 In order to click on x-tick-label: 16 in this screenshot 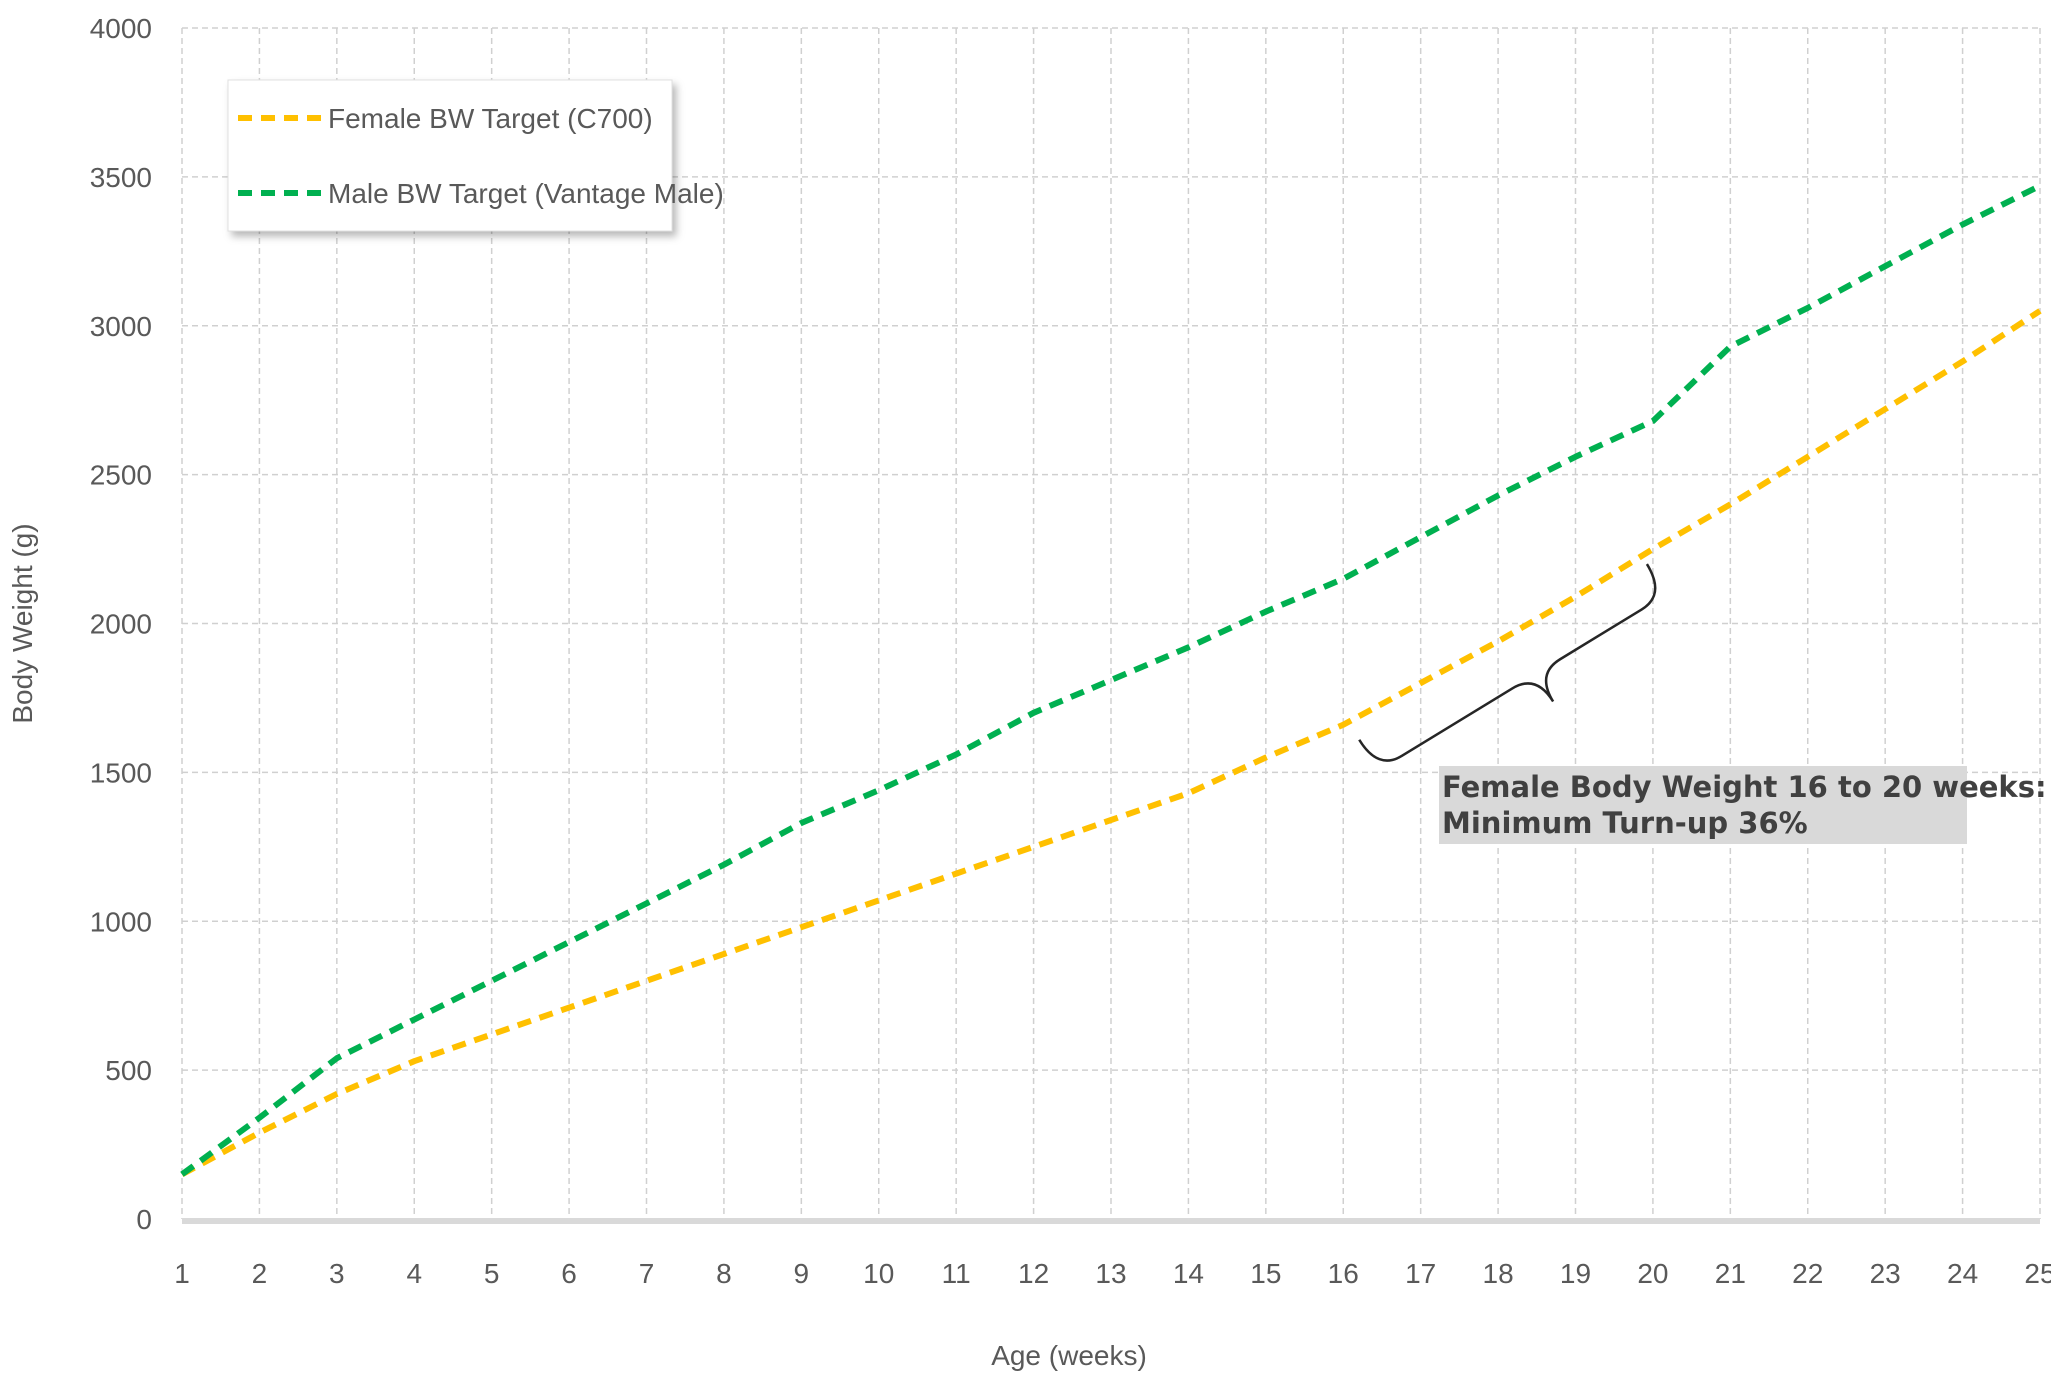, I will do `click(1343, 1273)`.